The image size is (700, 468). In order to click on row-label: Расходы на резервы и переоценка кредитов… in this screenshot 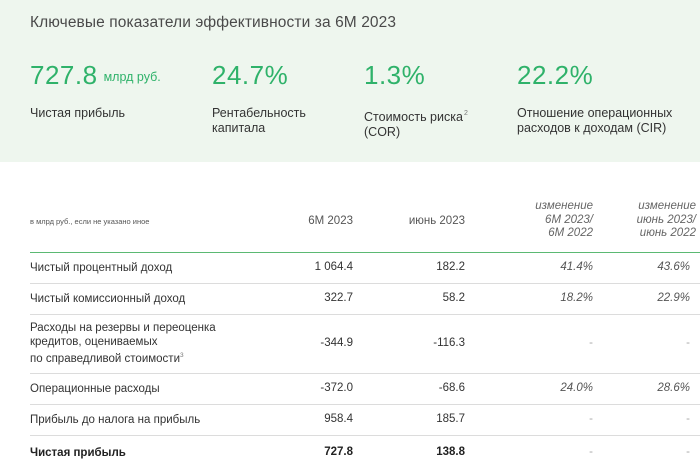, I will do `click(123, 343)`.